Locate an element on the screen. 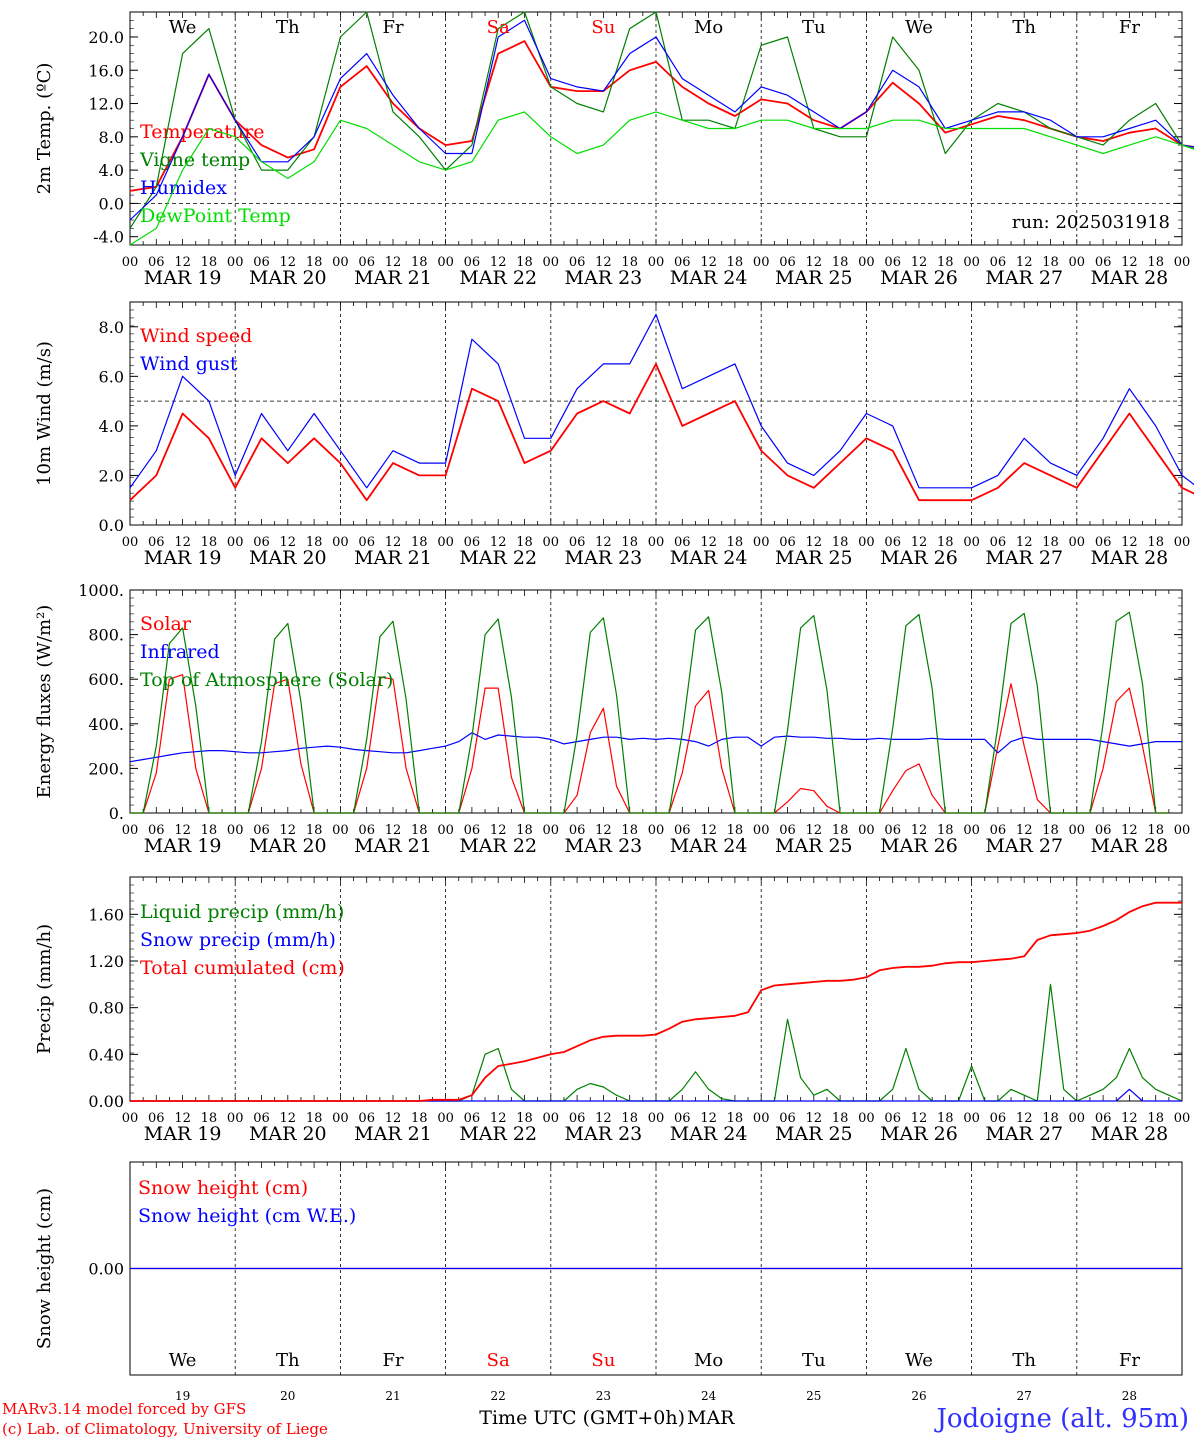 The image size is (1194, 1440). y-tick-label: 8.0 is located at coordinates (111, 137).